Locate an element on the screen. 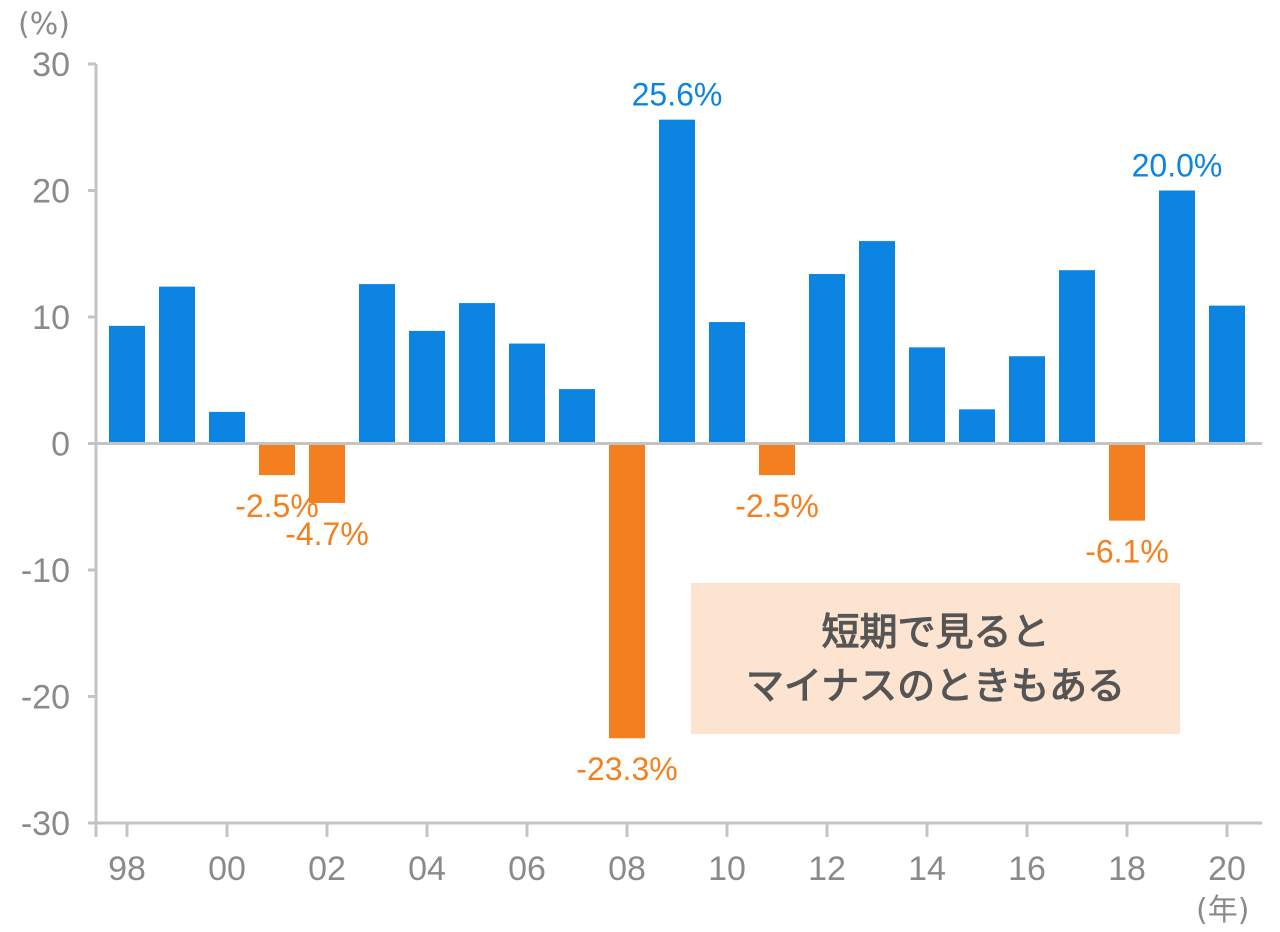 This screenshot has width=1280, height=932. y-tick-label: 0 is located at coordinates (60, 445).